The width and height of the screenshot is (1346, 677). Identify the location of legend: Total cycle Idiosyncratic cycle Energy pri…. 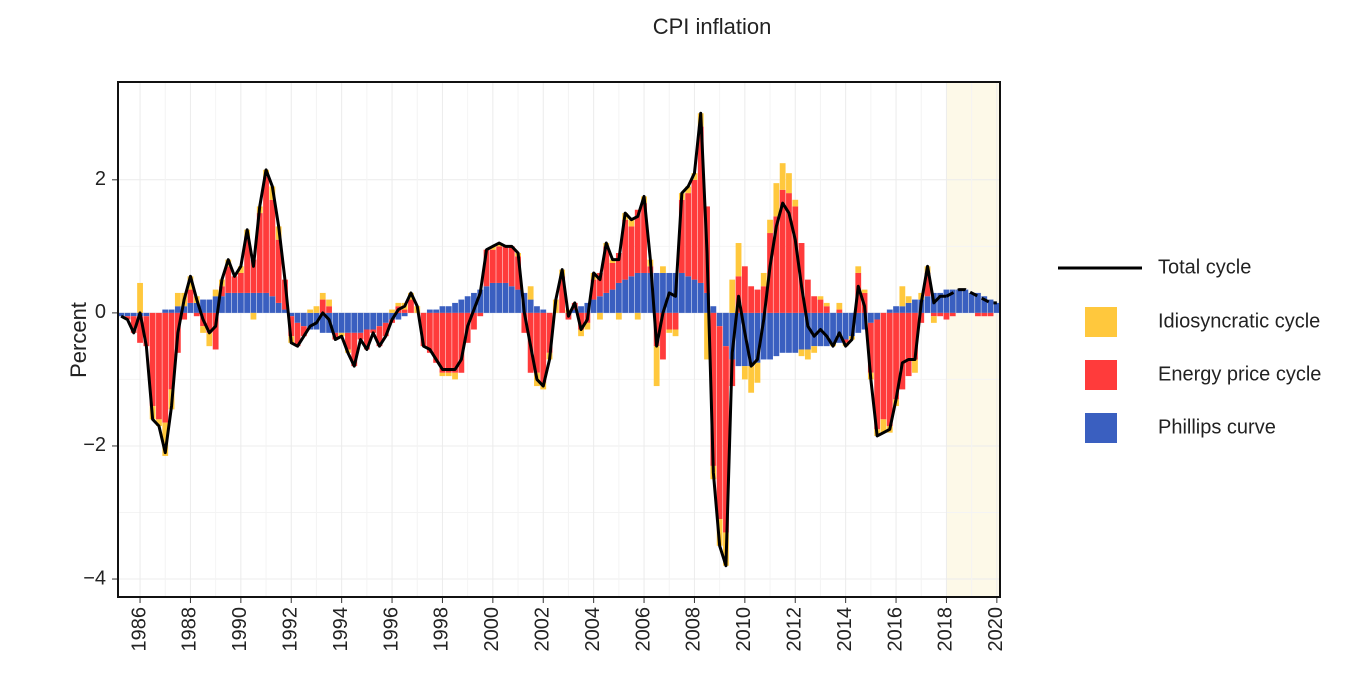
(1189, 349).